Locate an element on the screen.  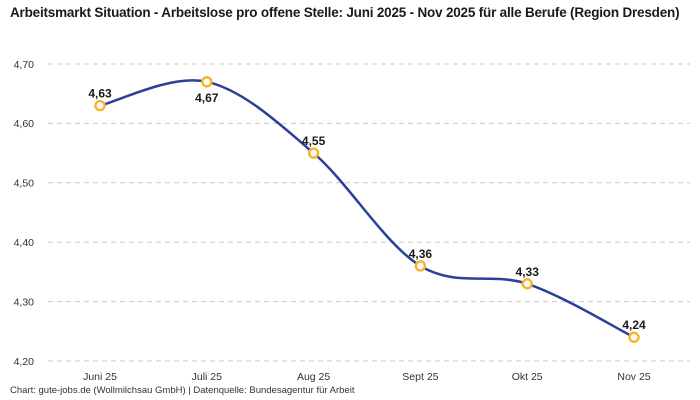
y-tick-label: 4,30 is located at coordinates (24, 302).